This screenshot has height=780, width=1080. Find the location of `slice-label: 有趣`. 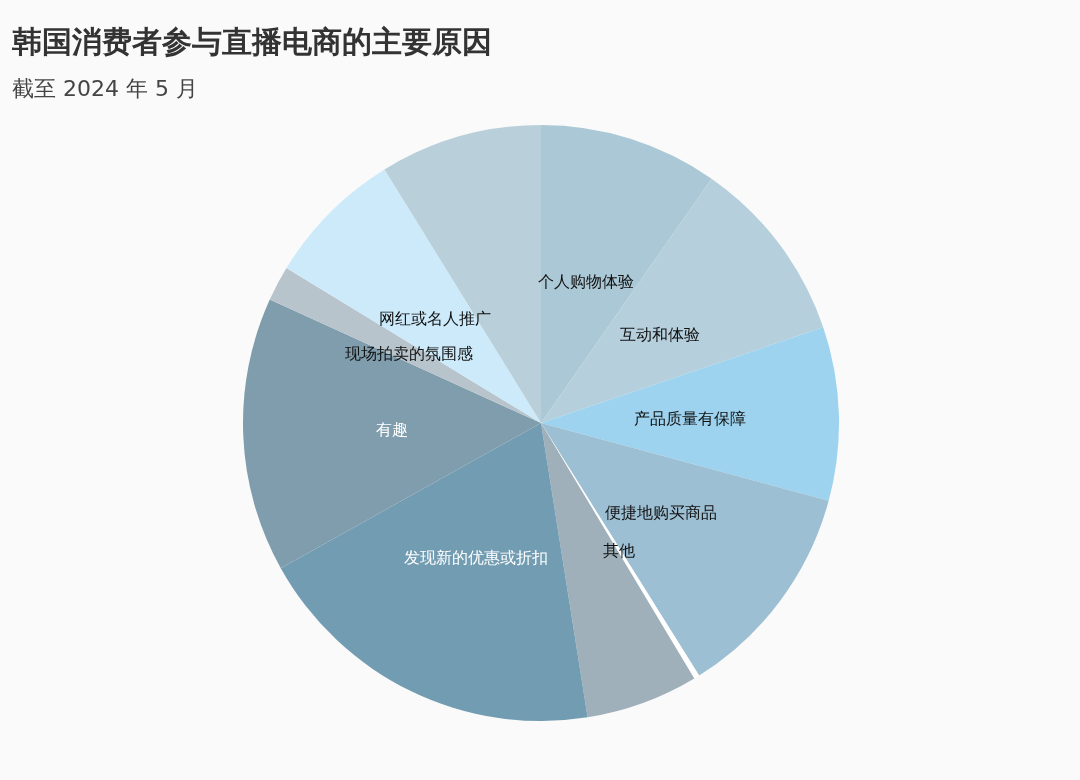

slice-label: 有趣 is located at coordinates (392, 430).